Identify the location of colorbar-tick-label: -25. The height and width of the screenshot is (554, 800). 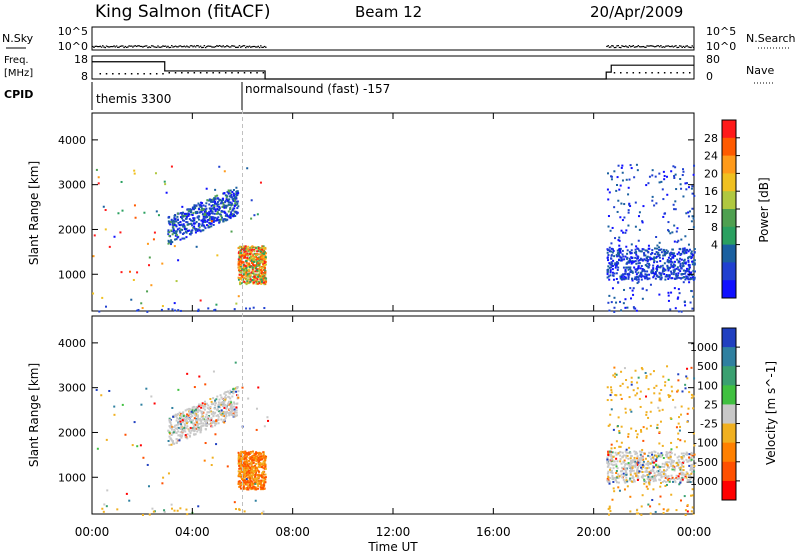
(709, 424).